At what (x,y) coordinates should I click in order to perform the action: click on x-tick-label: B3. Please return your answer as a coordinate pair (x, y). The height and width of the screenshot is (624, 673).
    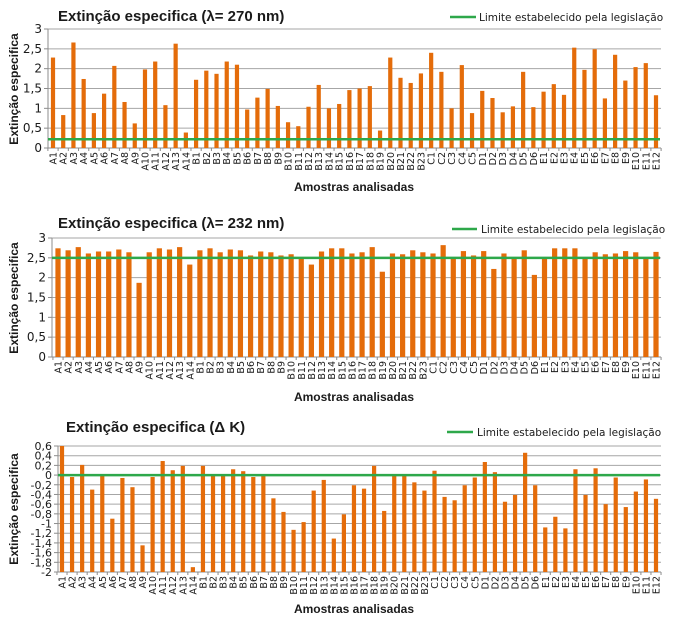
    Looking at the image, I should click on (224, 582).